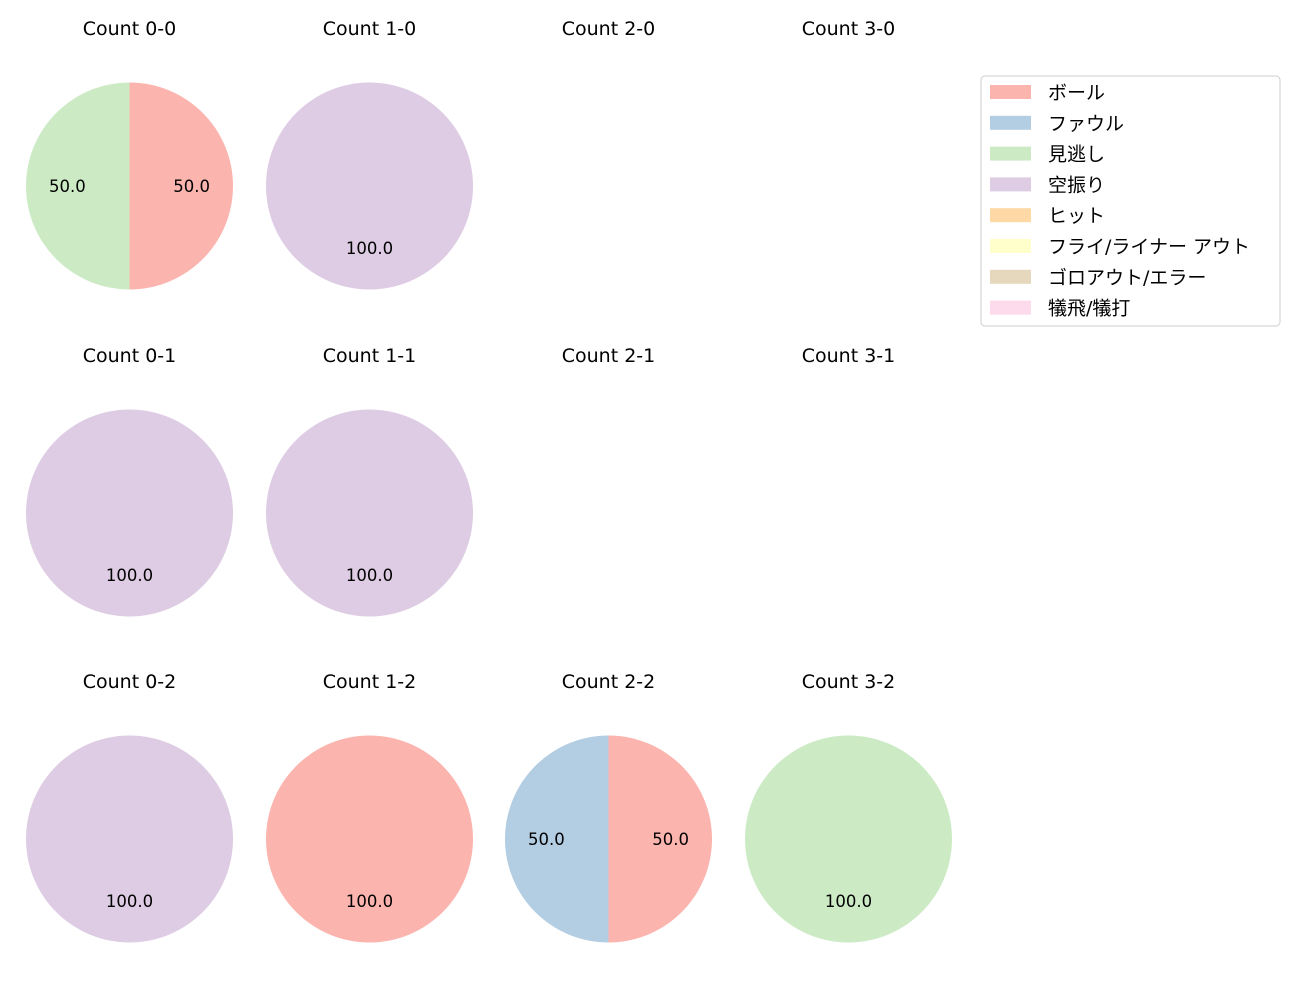  I want to click on pie-chart: Count 1-2 100.0, so click(369, 807).